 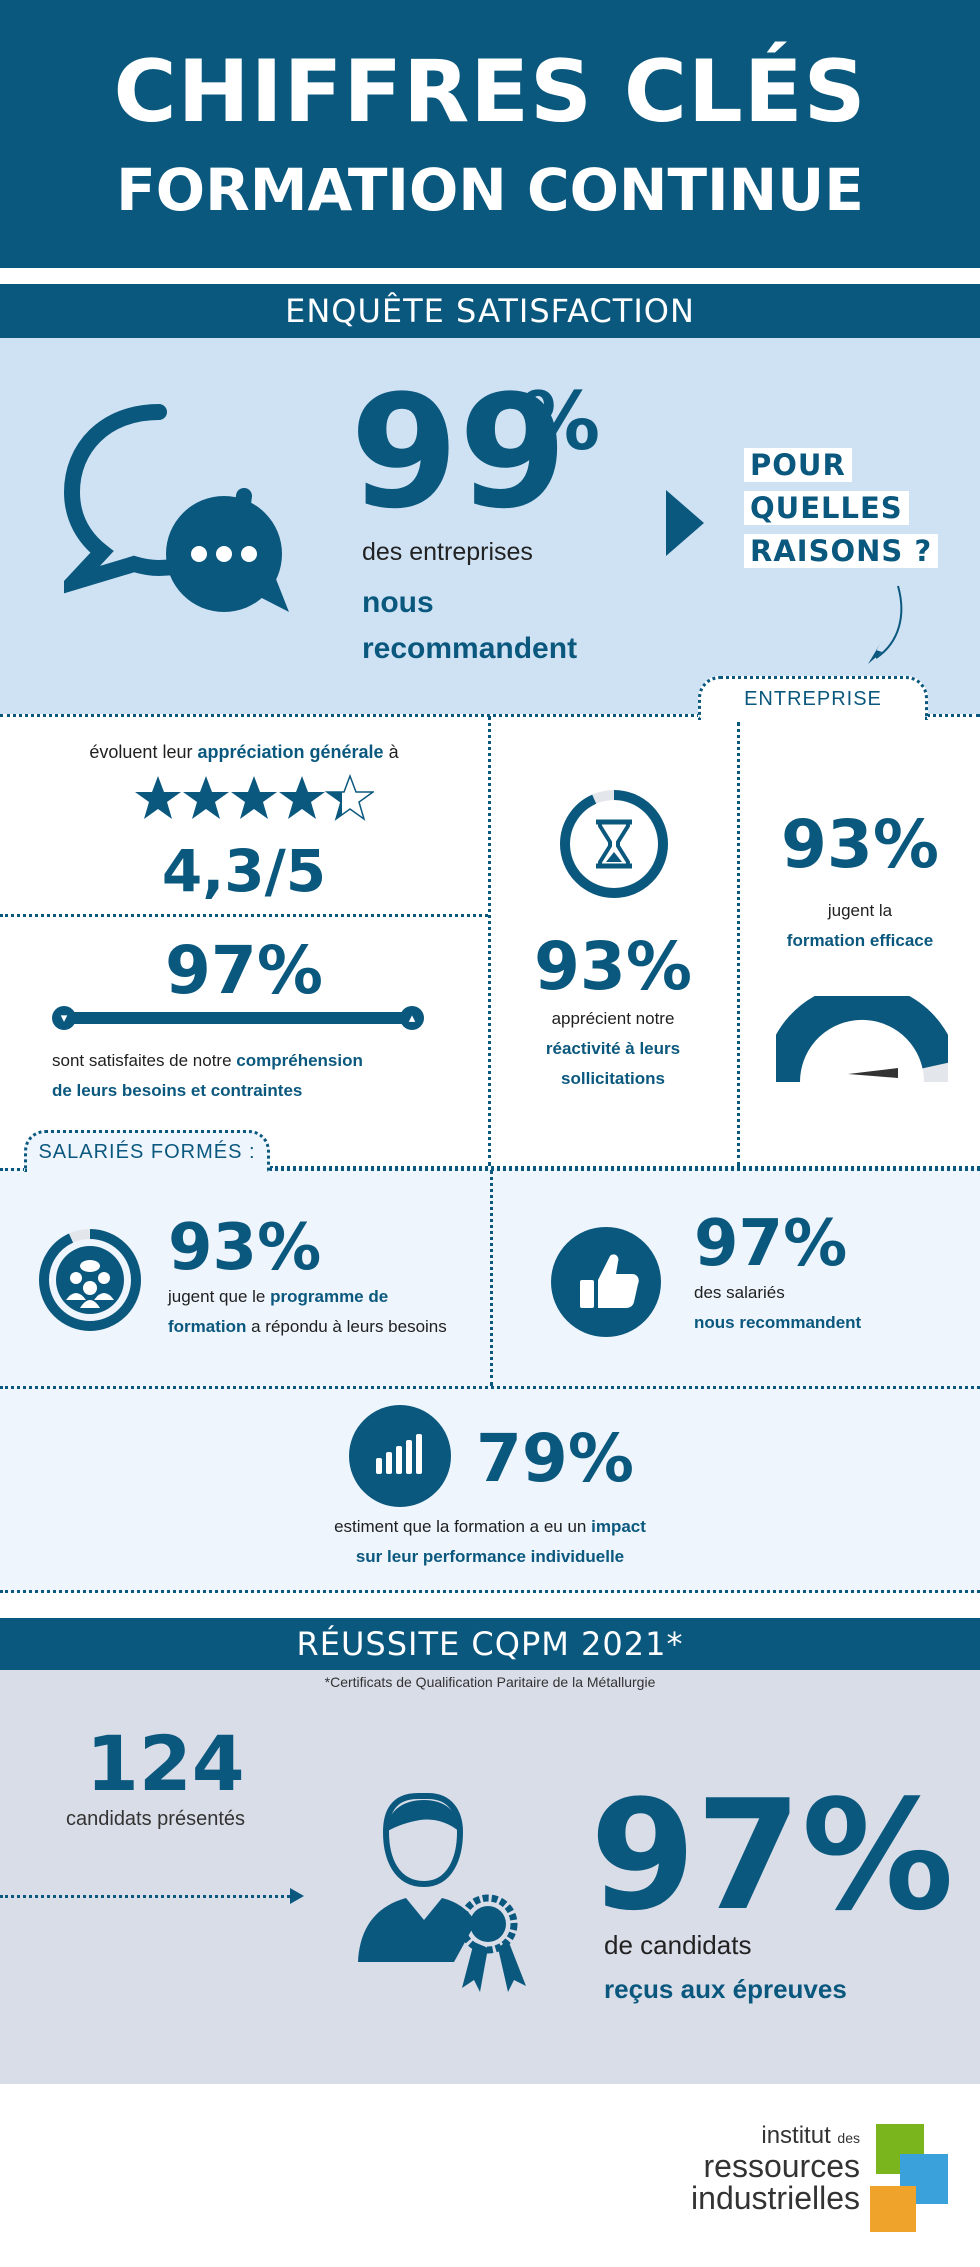 What do you see at coordinates (156, 1819) in the screenshot?
I see `candidates-label: candidats présentés` at bounding box center [156, 1819].